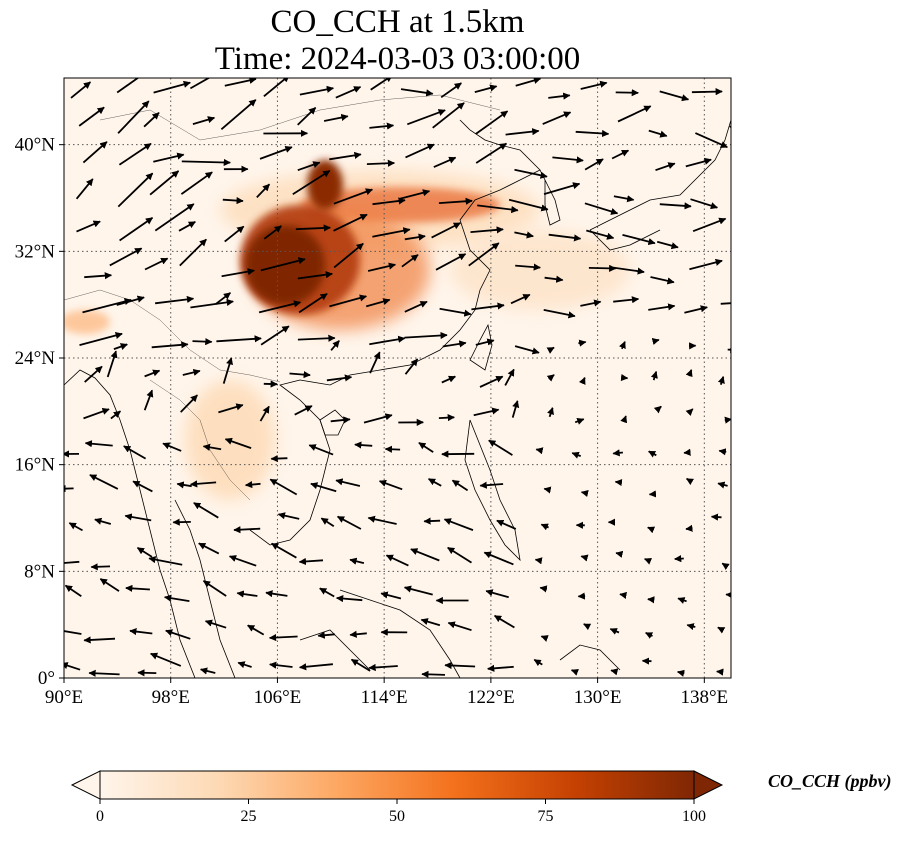 Image resolution: width=921 pixels, height=841 pixels. What do you see at coordinates (64, 697) in the screenshot?
I see `x-tick-label: 90°E` at bounding box center [64, 697].